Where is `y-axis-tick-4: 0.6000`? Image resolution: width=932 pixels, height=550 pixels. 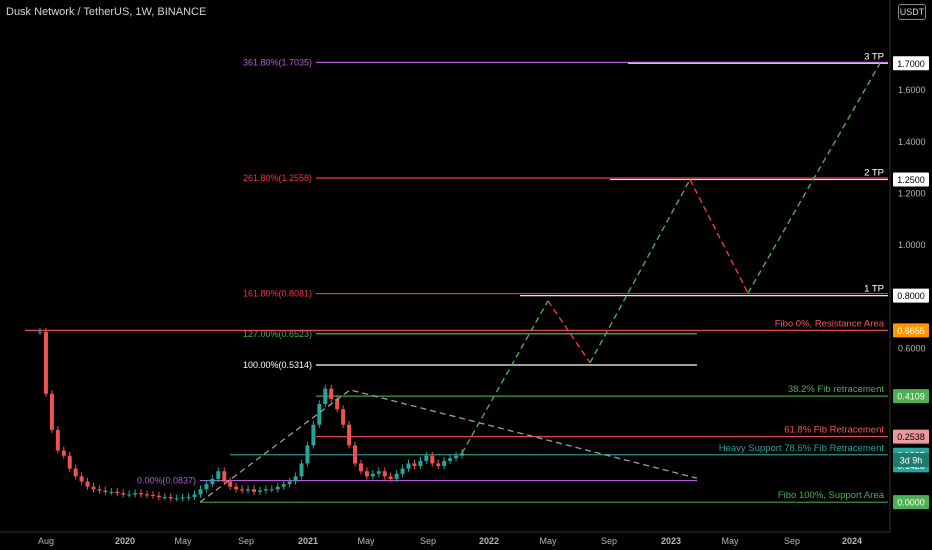 y-axis-tick-4: 0.6000 is located at coordinates (912, 348).